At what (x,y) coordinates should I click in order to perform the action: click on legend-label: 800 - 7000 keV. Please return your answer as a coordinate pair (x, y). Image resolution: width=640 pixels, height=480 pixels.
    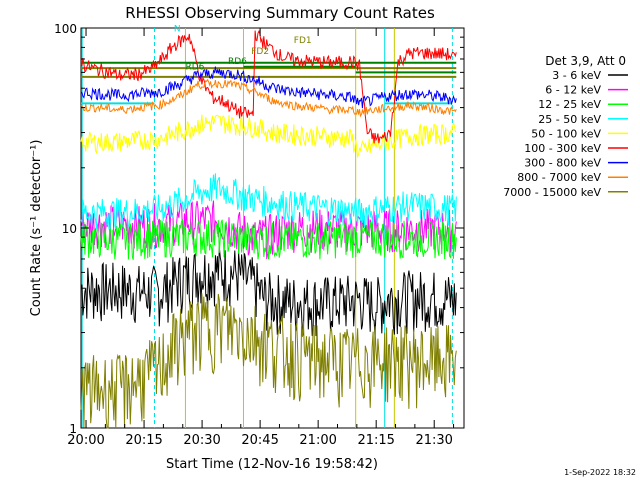
    Looking at the image, I should click on (559, 177).